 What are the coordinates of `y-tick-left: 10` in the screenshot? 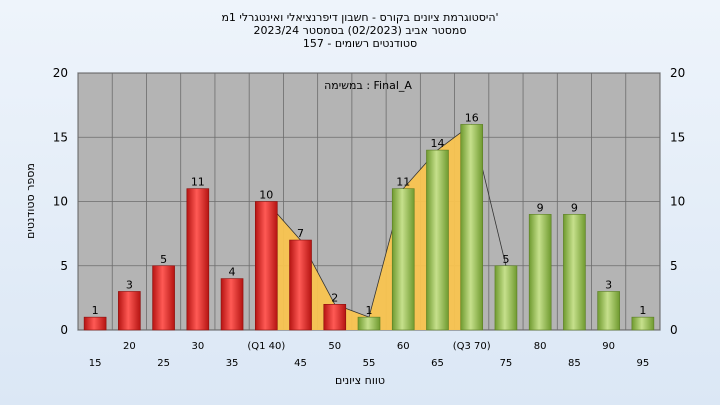 It's located at (60, 202).